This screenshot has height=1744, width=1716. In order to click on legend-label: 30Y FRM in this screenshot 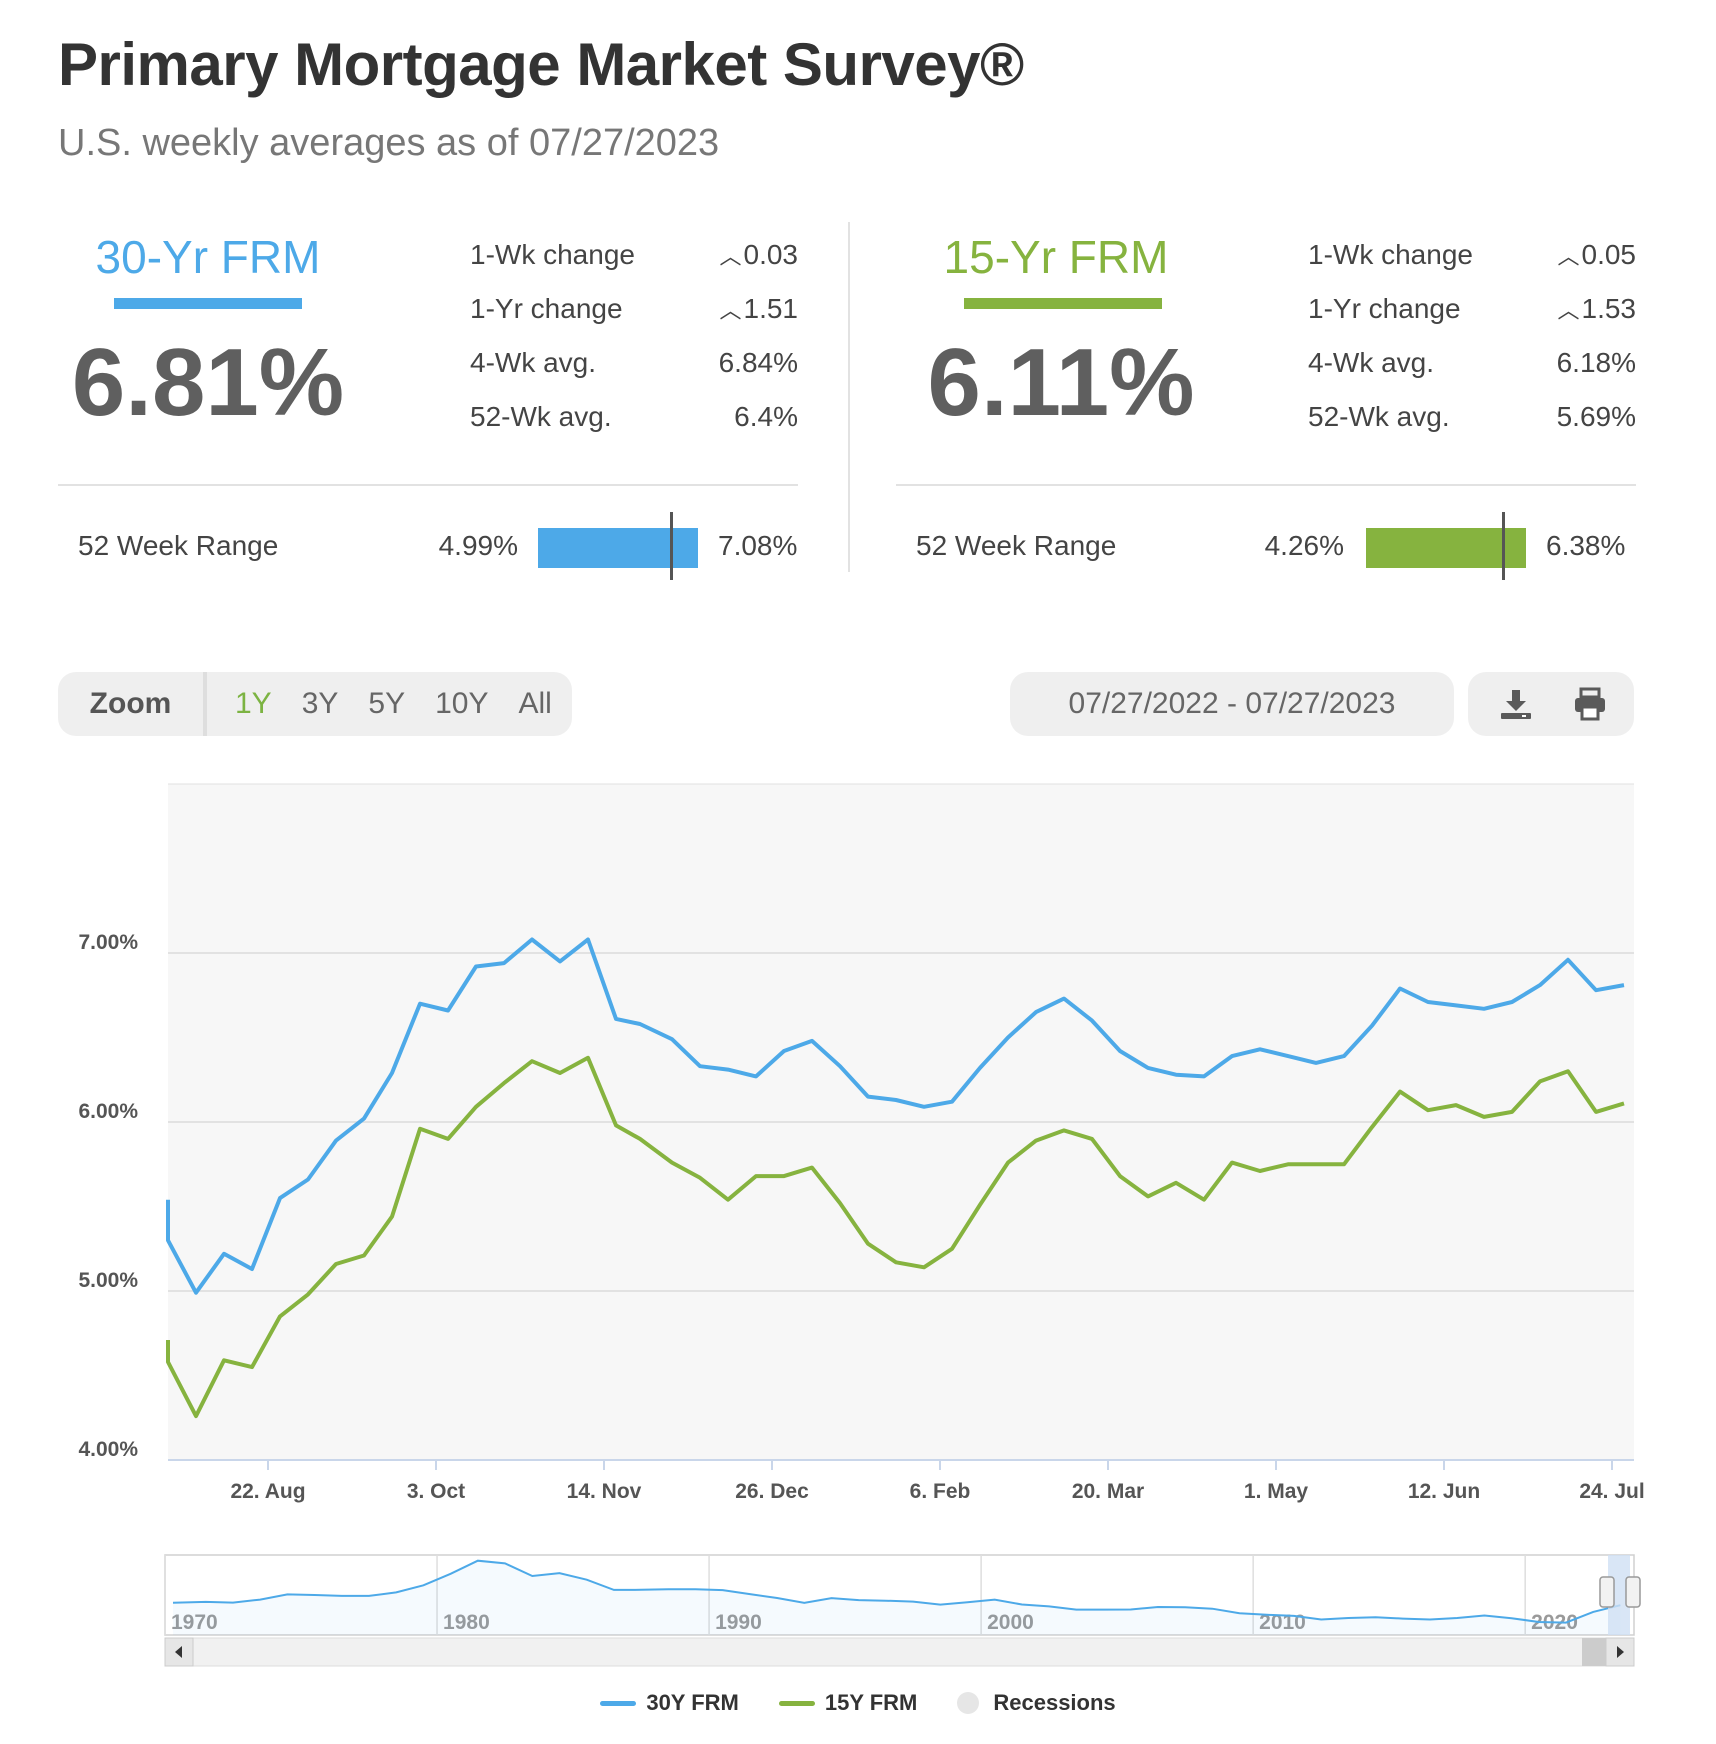, I will do `click(692, 1702)`.